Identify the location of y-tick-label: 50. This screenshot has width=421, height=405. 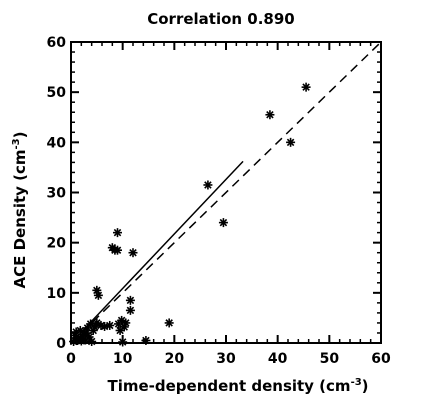
(57, 93).